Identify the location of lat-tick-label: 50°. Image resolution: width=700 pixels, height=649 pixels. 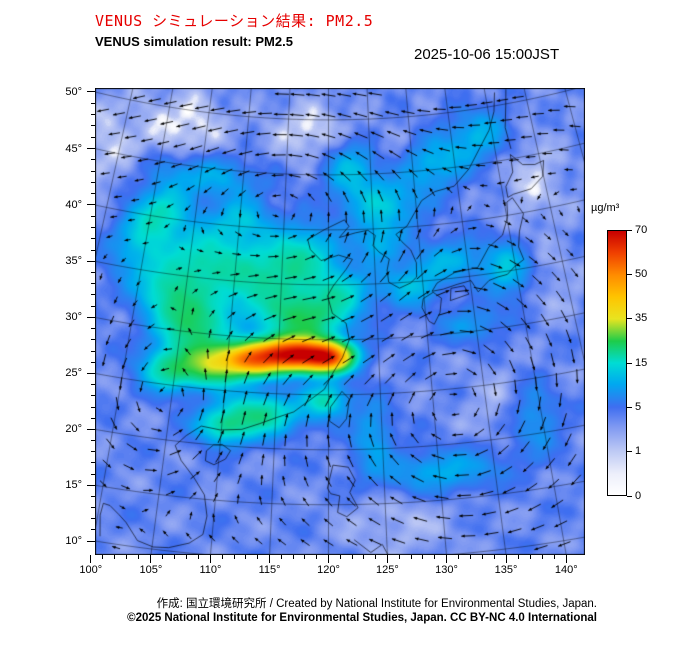
(73, 91).